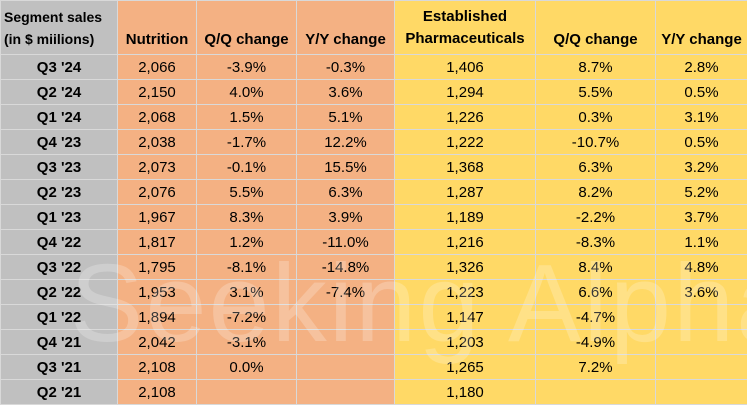  Describe the element at coordinates (596, 242) in the screenshot. I see `table-cell: -8.3%` at that location.